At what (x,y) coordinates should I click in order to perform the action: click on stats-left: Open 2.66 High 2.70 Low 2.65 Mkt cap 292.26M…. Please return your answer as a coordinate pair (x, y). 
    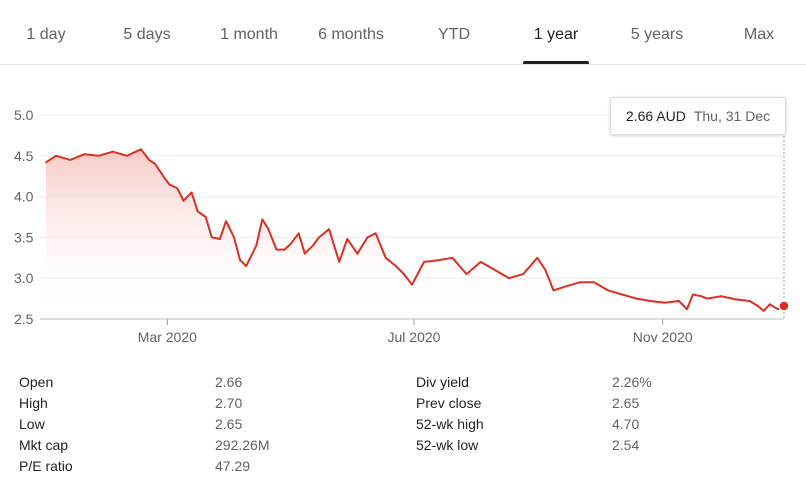
    Looking at the image, I should click on (144, 424).